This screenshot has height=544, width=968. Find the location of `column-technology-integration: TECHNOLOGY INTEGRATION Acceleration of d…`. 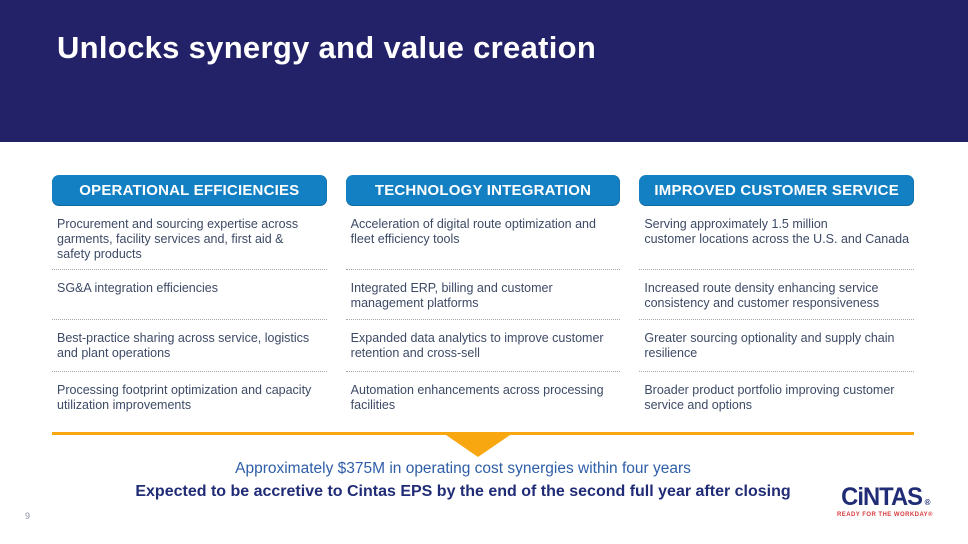

column-technology-integration: TECHNOLOGY INTEGRATION Acceleration of d… is located at coordinates (483, 304).